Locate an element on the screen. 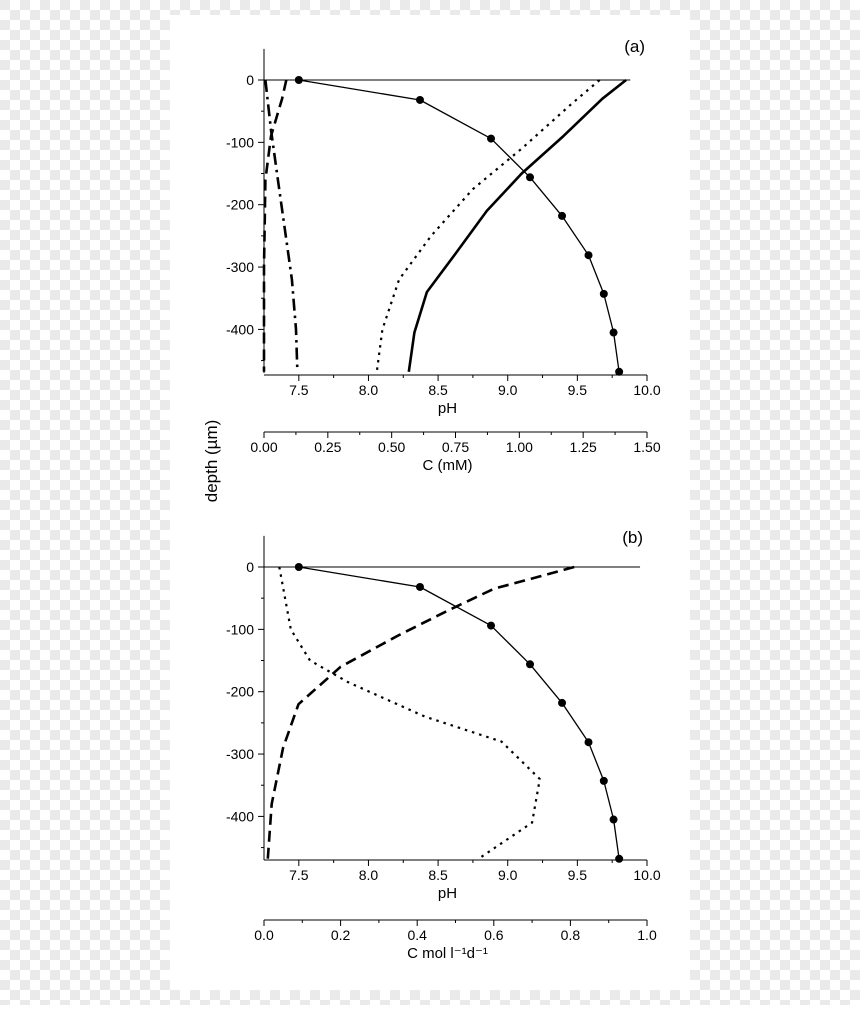 The width and height of the screenshot is (860, 1010). x-tick-label: 1.00 is located at coordinates (519, 447).